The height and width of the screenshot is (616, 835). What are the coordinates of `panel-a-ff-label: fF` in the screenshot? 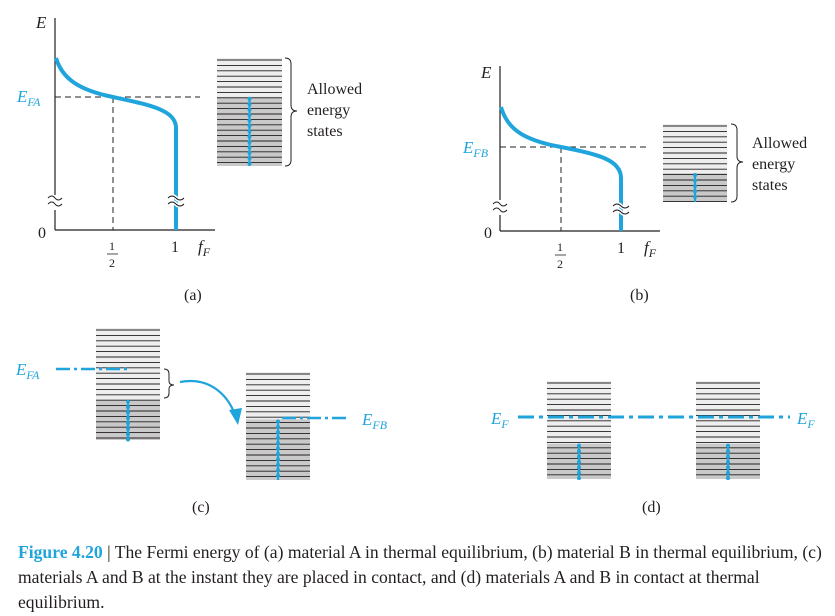 It's located at (204, 248).